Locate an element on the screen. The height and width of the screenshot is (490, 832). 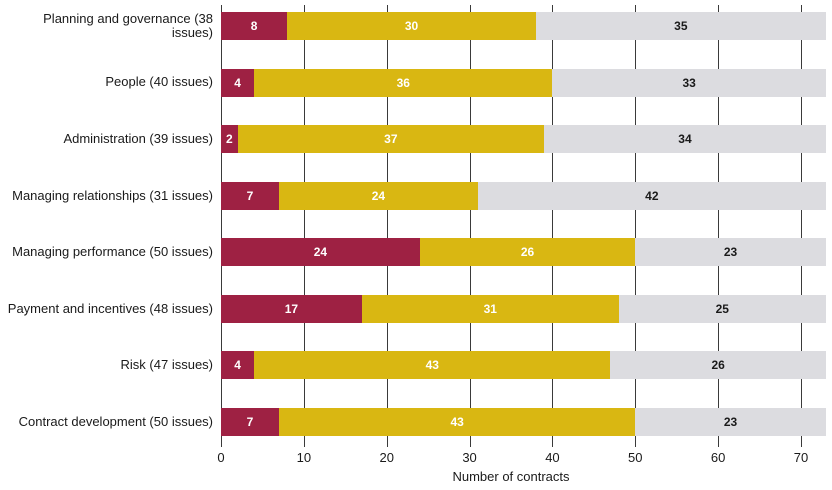
x-tick-label: 20 is located at coordinates (386, 457).